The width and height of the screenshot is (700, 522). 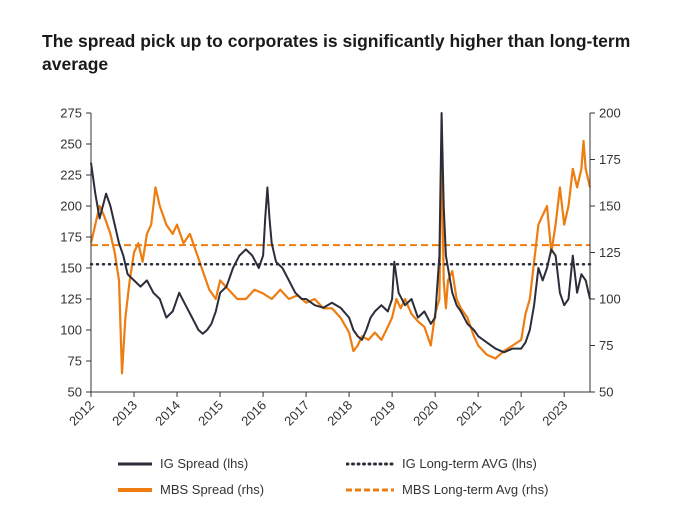 I want to click on legend-item-ig-spread: IG Spread (lhs), so click(x=183, y=463).